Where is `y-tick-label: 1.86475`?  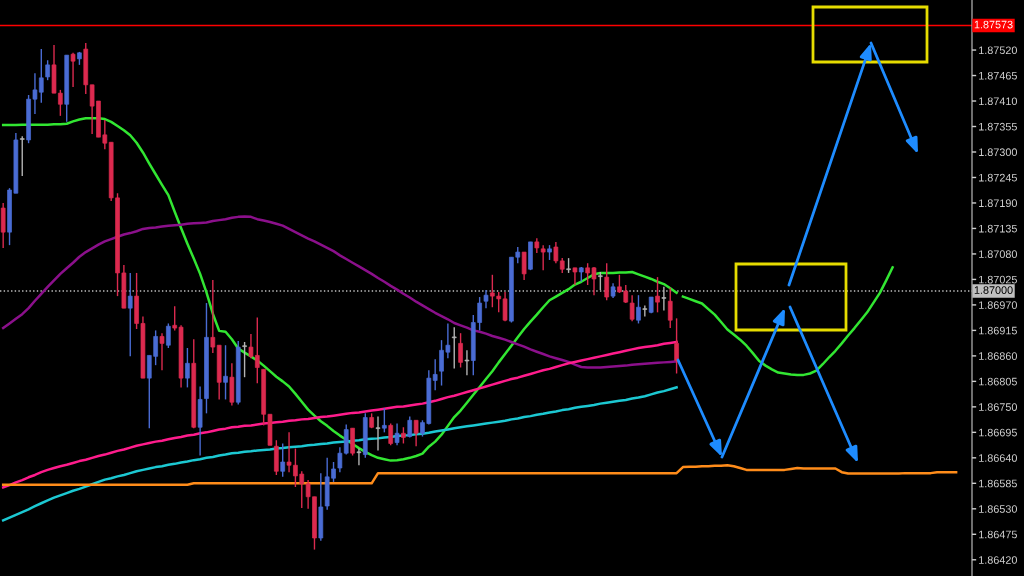 y-tick-label: 1.86475 is located at coordinates (998, 534).